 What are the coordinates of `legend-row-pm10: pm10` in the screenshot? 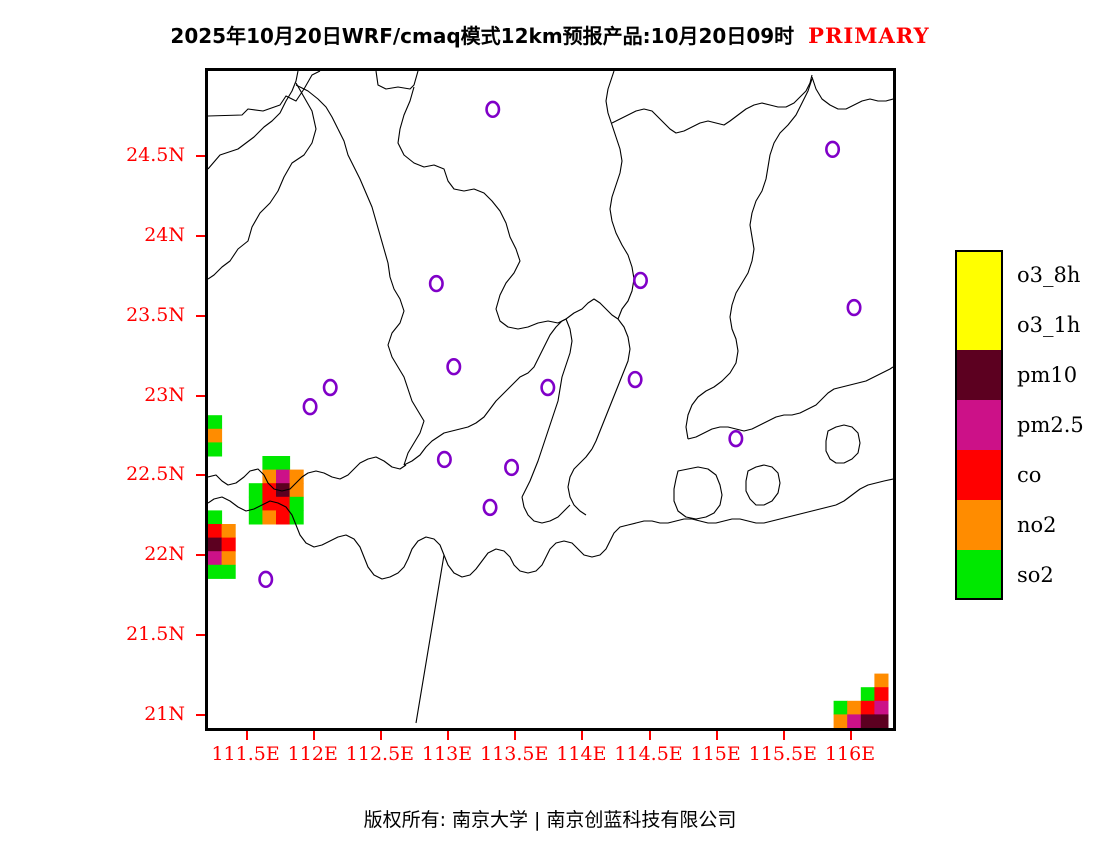 It's located at (1019, 375).